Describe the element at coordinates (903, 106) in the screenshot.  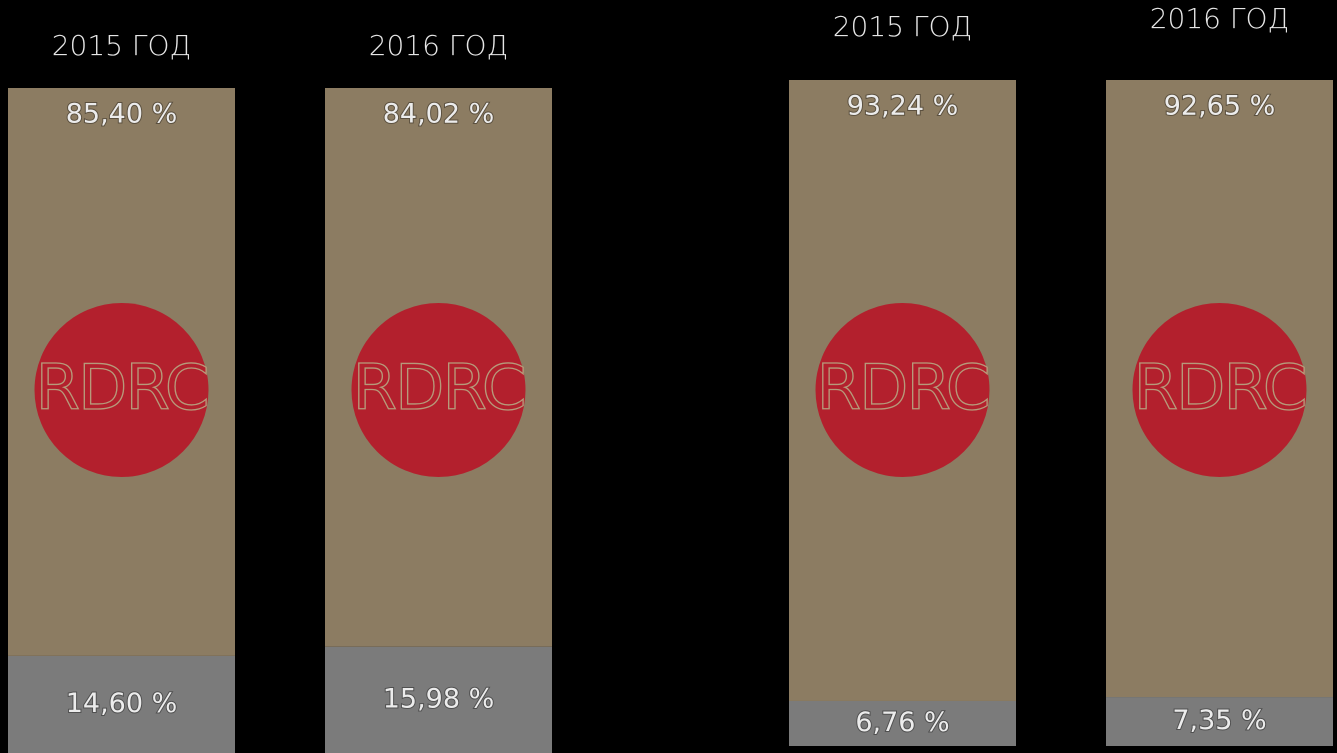
I see `value-label: 93,24 %` at that location.